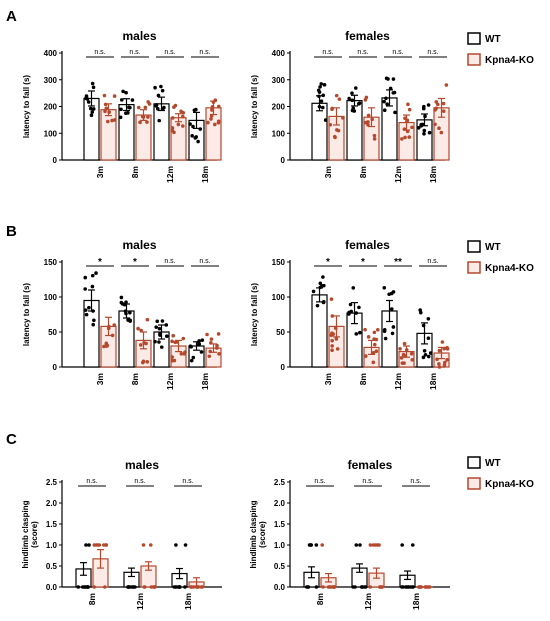  Describe the element at coordinates (92, 599) in the screenshot. I see `panel-c-males-xtick-label: 8m` at that location.